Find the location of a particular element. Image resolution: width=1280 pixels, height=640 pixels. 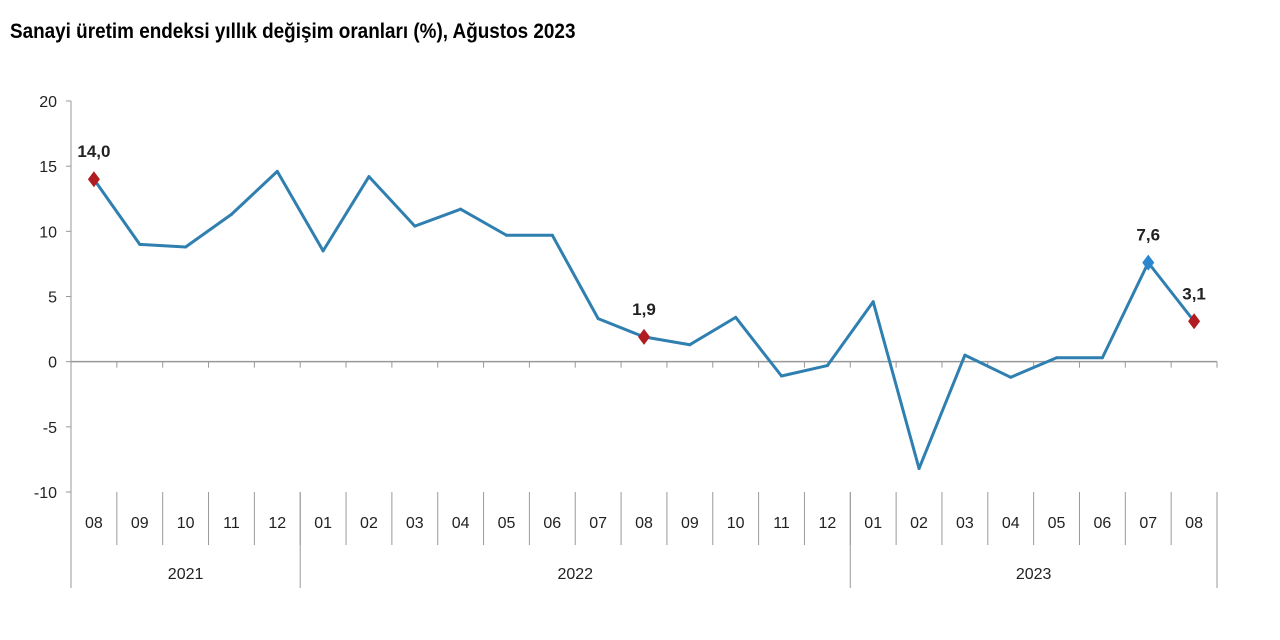

year-label: 2023 is located at coordinates (1034, 574).